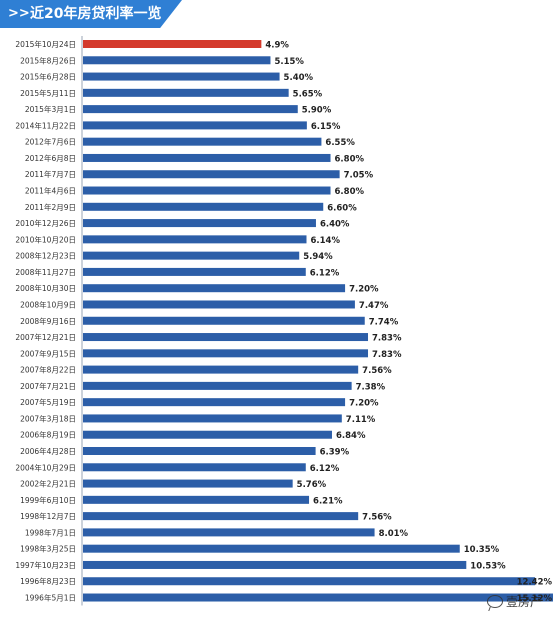  What do you see at coordinates (48, 516) in the screenshot?
I see `category-label: 1998年12月7日` at bounding box center [48, 516].